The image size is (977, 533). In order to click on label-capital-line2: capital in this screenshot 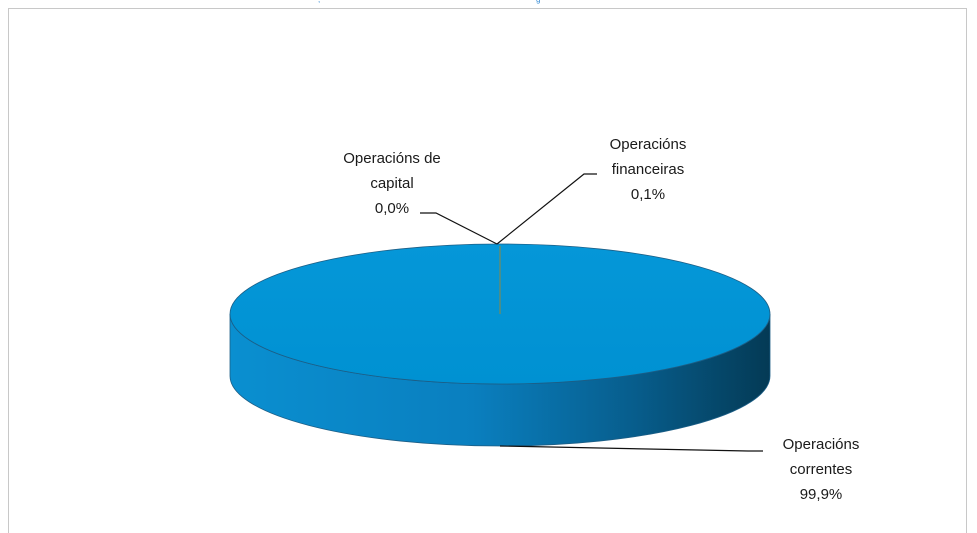, I will do `click(391, 183)`.